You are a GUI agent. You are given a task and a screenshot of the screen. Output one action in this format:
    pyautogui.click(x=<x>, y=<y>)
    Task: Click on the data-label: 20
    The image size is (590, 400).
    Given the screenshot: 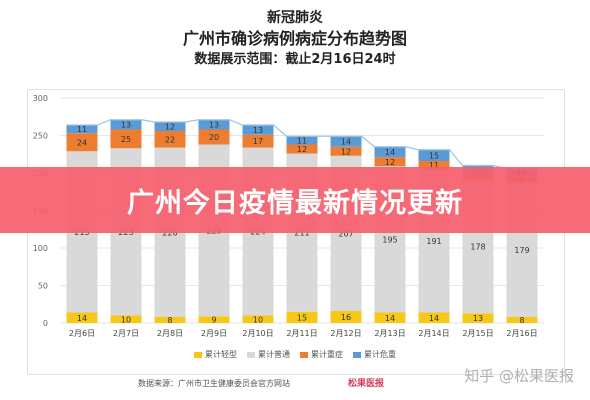 What is the action you would take?
    pyautogui.click(x=214, y=137)
    